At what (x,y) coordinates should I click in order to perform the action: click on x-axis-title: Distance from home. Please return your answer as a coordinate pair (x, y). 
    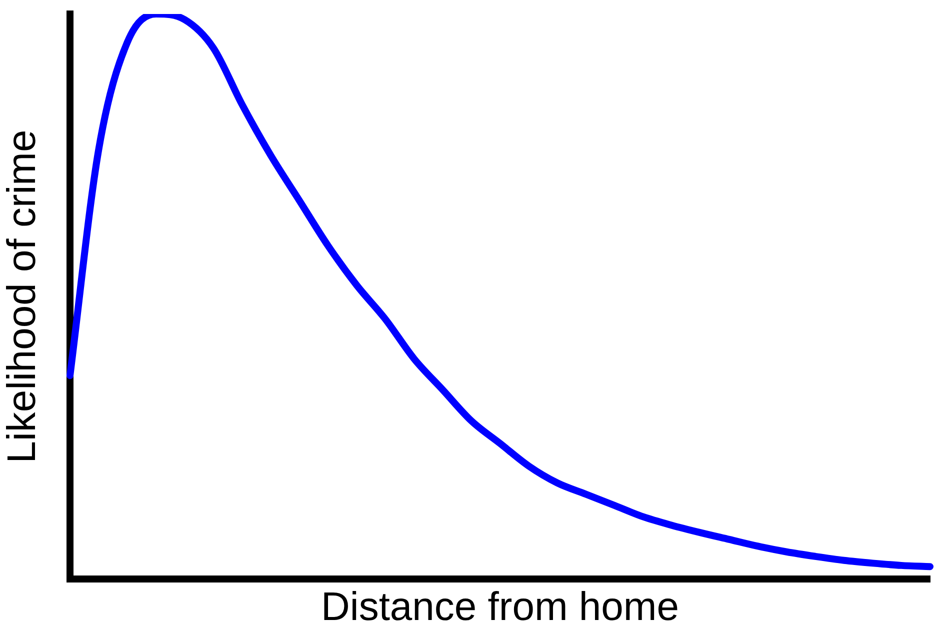
    Looking at the image, I should click on (500, 607).